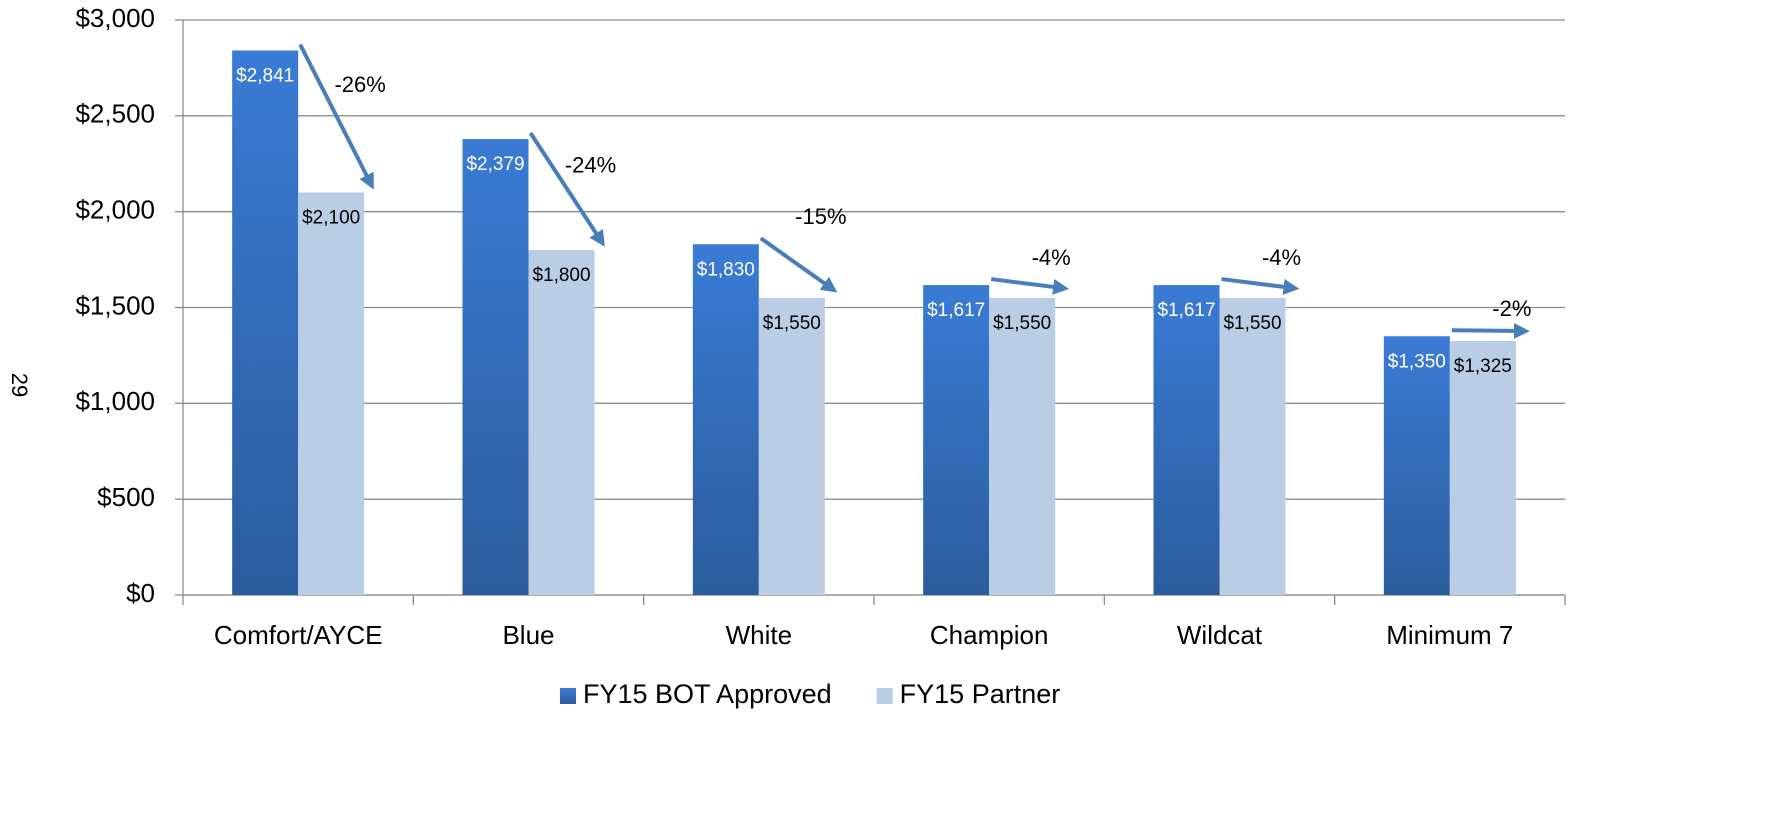 The width and height of the screenshot is (1787, 815). Describe the element at coordinates (115, 210) in the screenshot. I see `y-tick-label: $2,000` at that location.